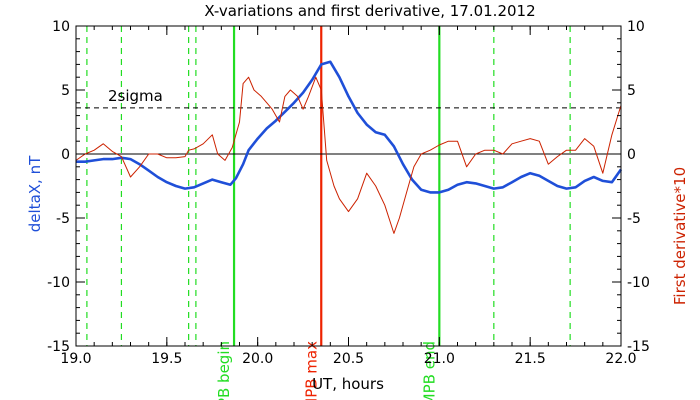 Image resolution: width=700 pixels, height=400 pixels. I want to click on y-tick-label-right: -15, so click(638, 347).